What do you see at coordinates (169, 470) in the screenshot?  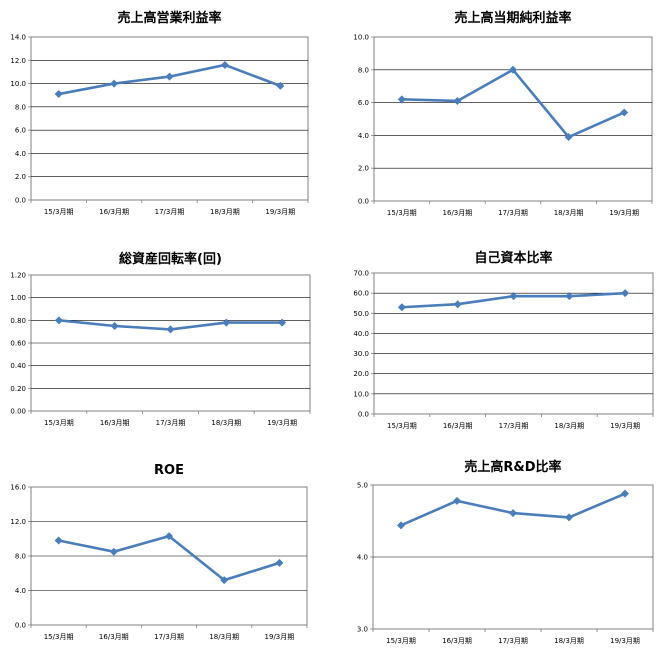 I see `chart-title: ROE` at bounding box center [169, 470].